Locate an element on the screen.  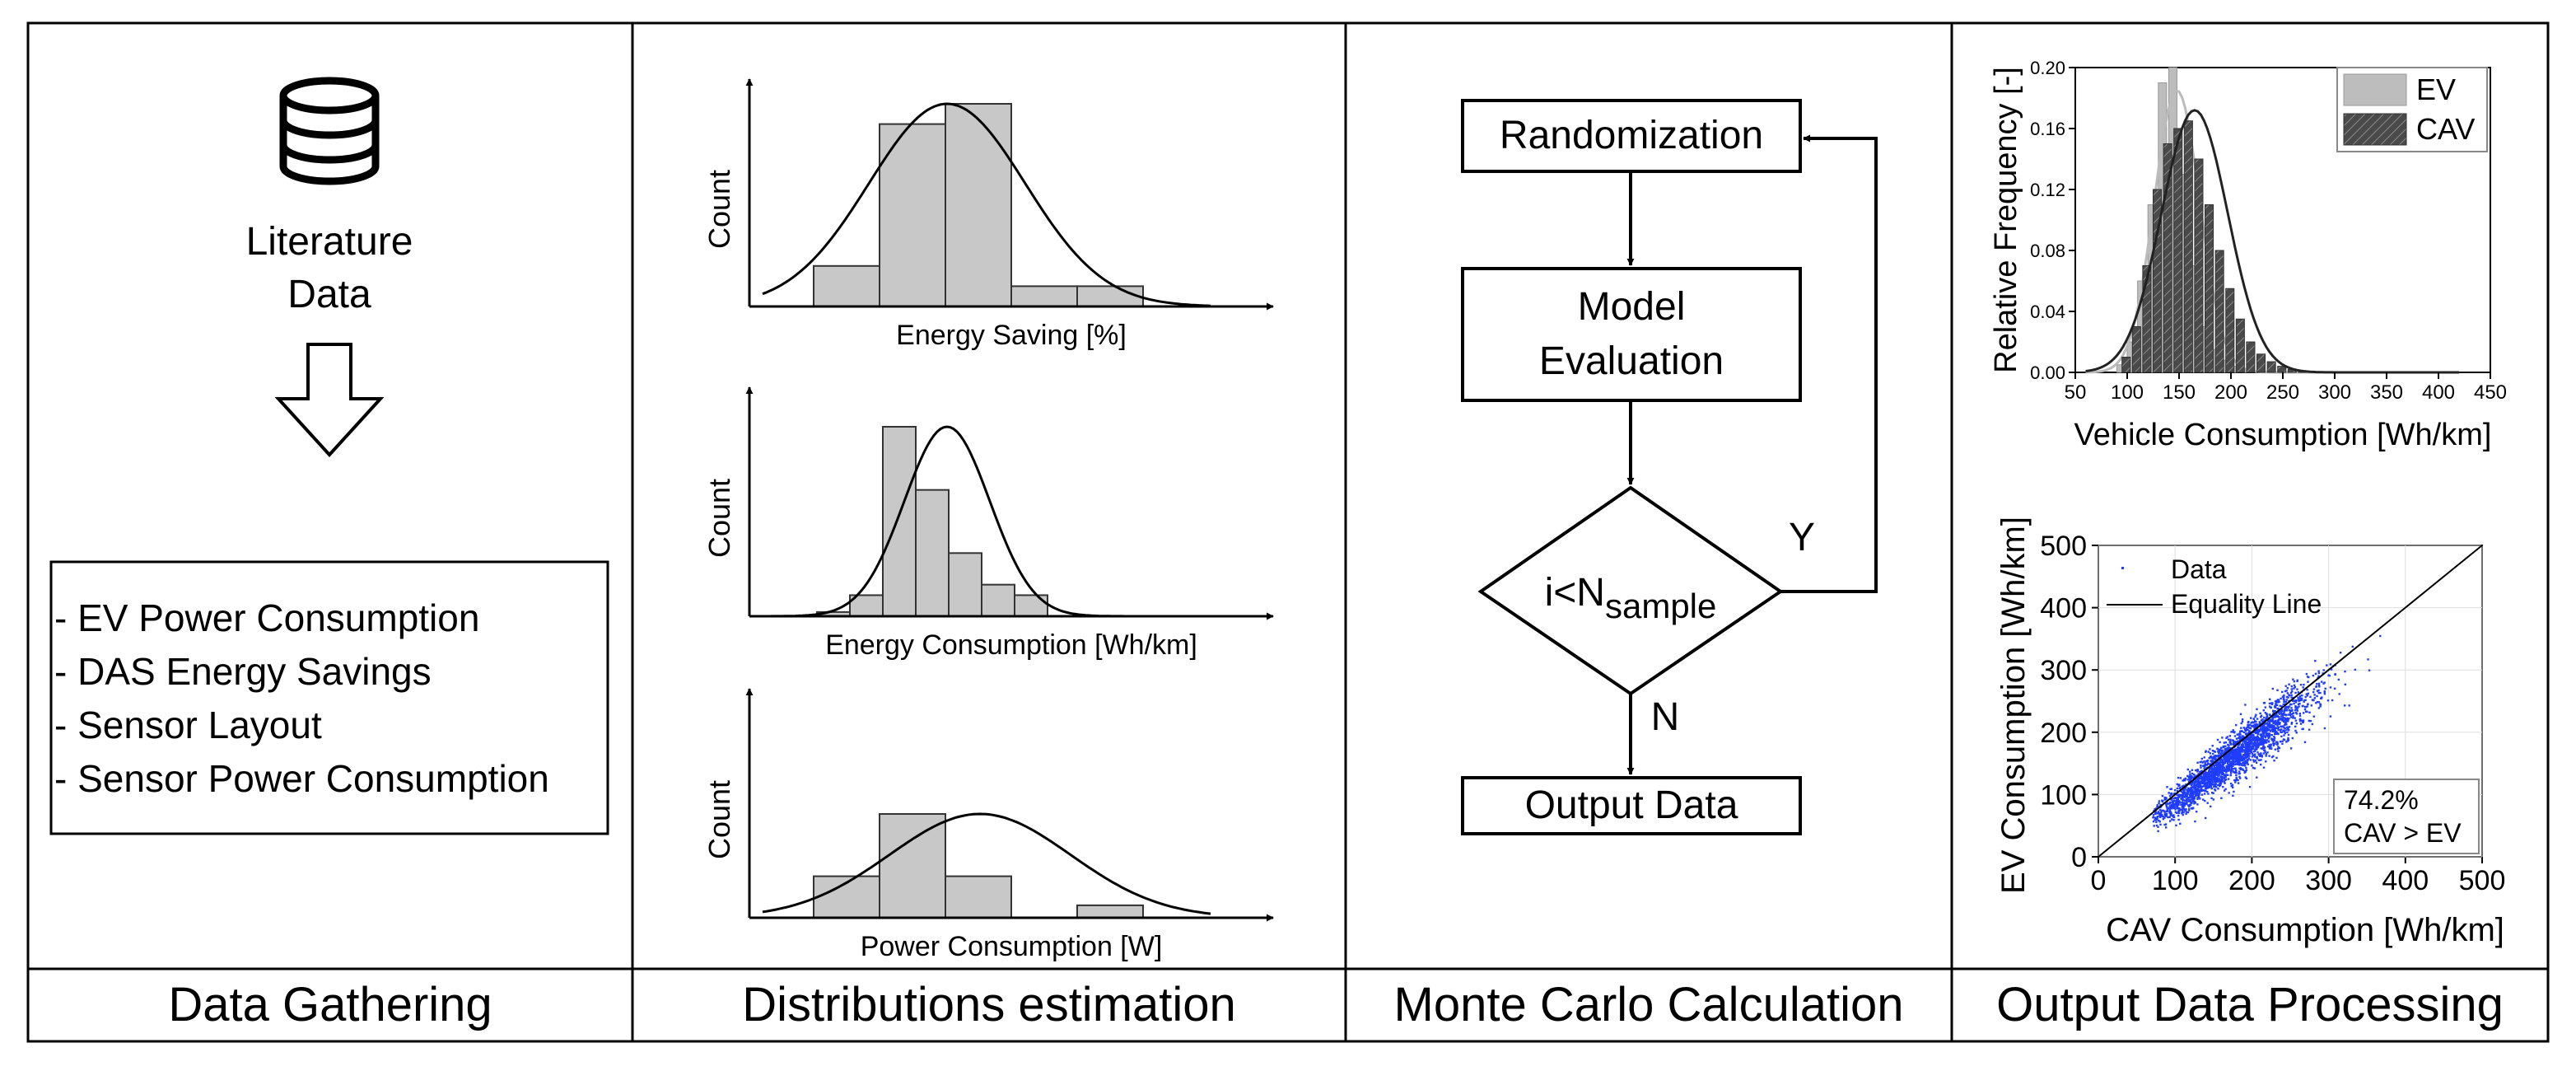
database-icon is located at coordinates (329, 131).